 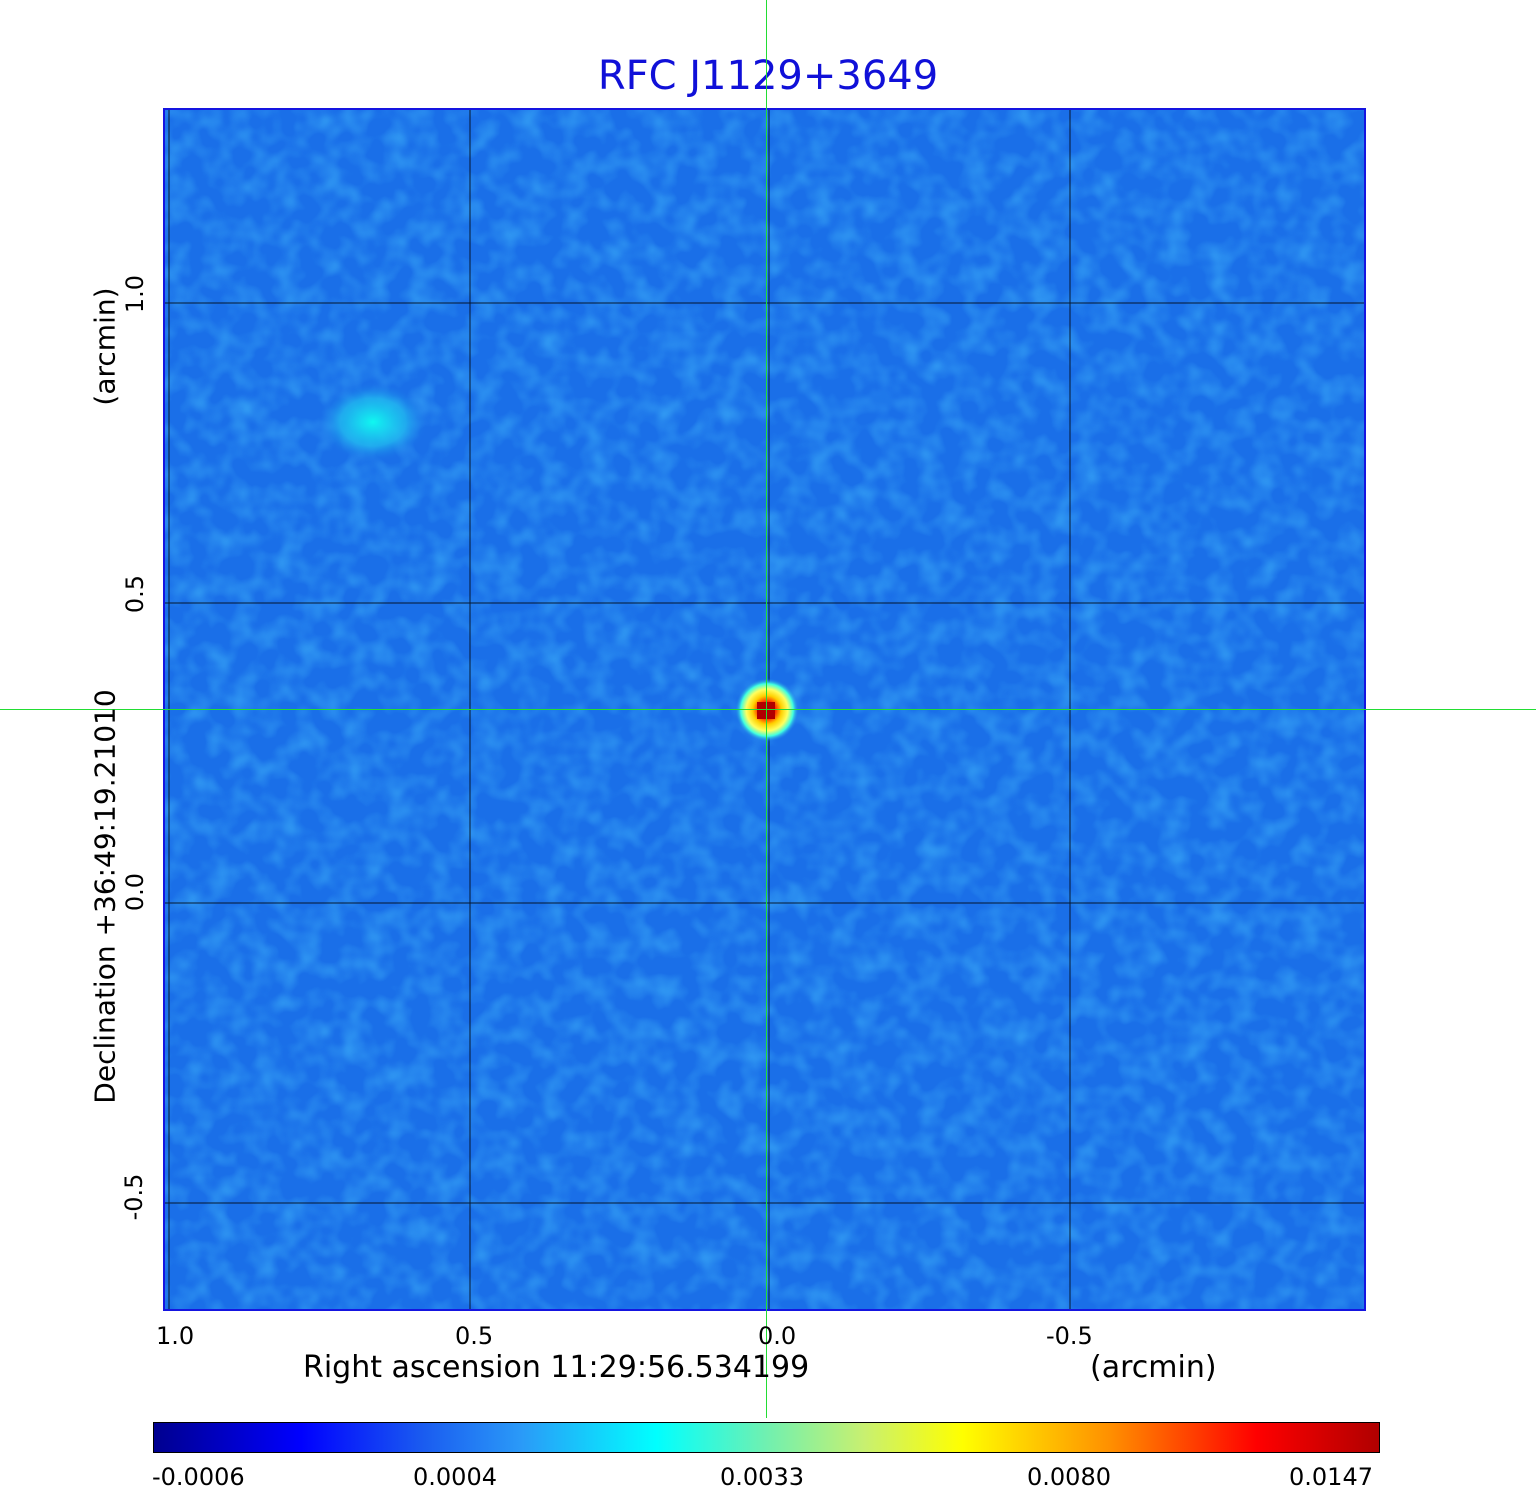 I want to click on colorbar-tick: 0.0147, so click(x=1331, y=1477).